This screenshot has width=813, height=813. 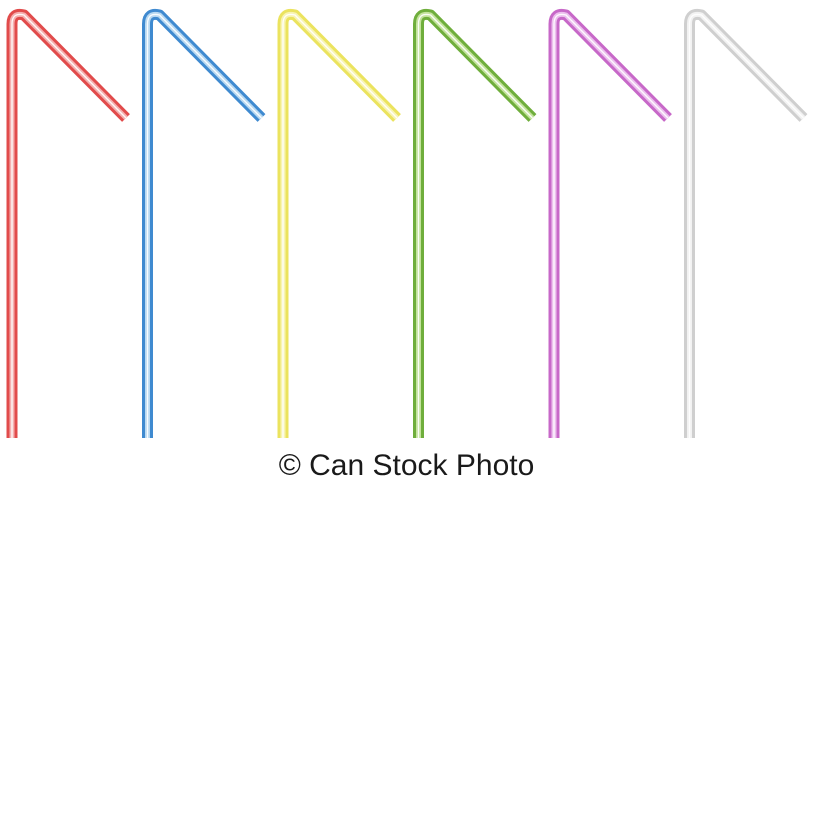 I want to click on straw-white-shine, so click(x=746, y=225).